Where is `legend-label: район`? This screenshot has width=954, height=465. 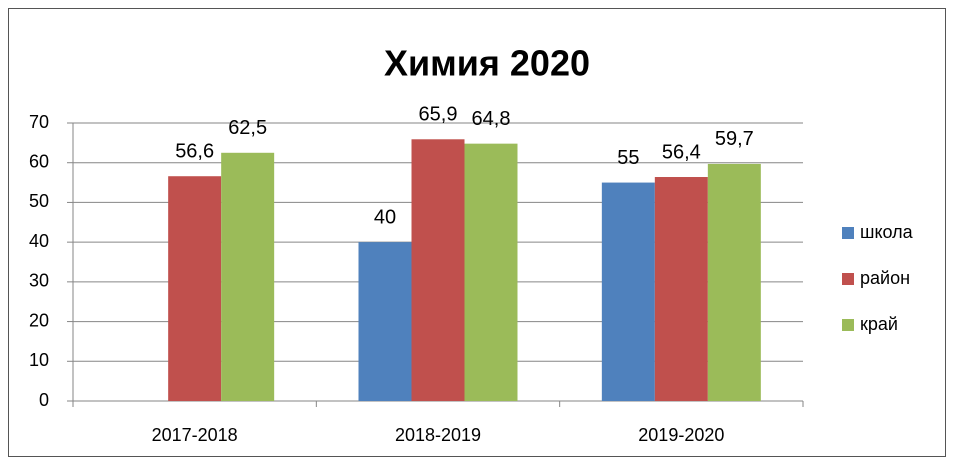
legend-label: район is located at coordinates (885, 278).